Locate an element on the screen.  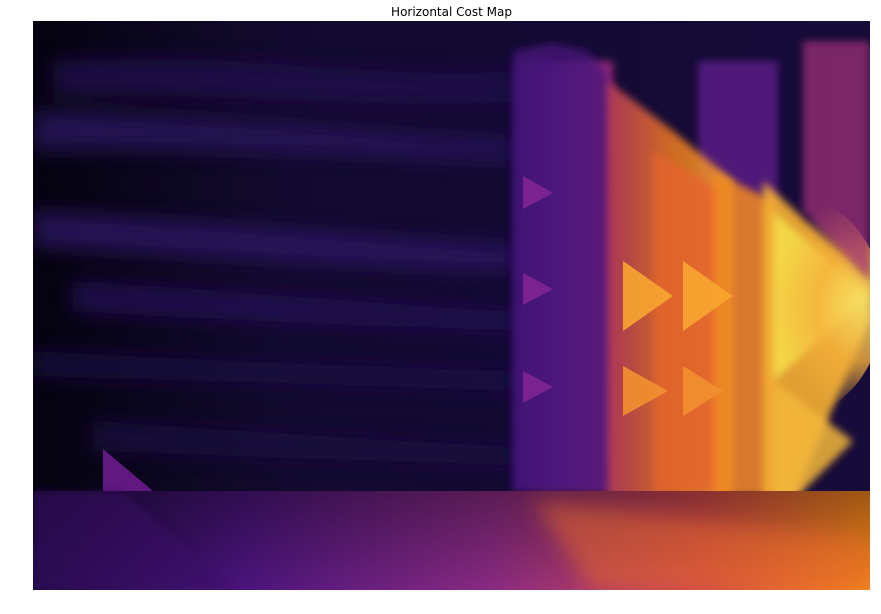
region-right-bright-triangle is located at coordinates (786, 271).